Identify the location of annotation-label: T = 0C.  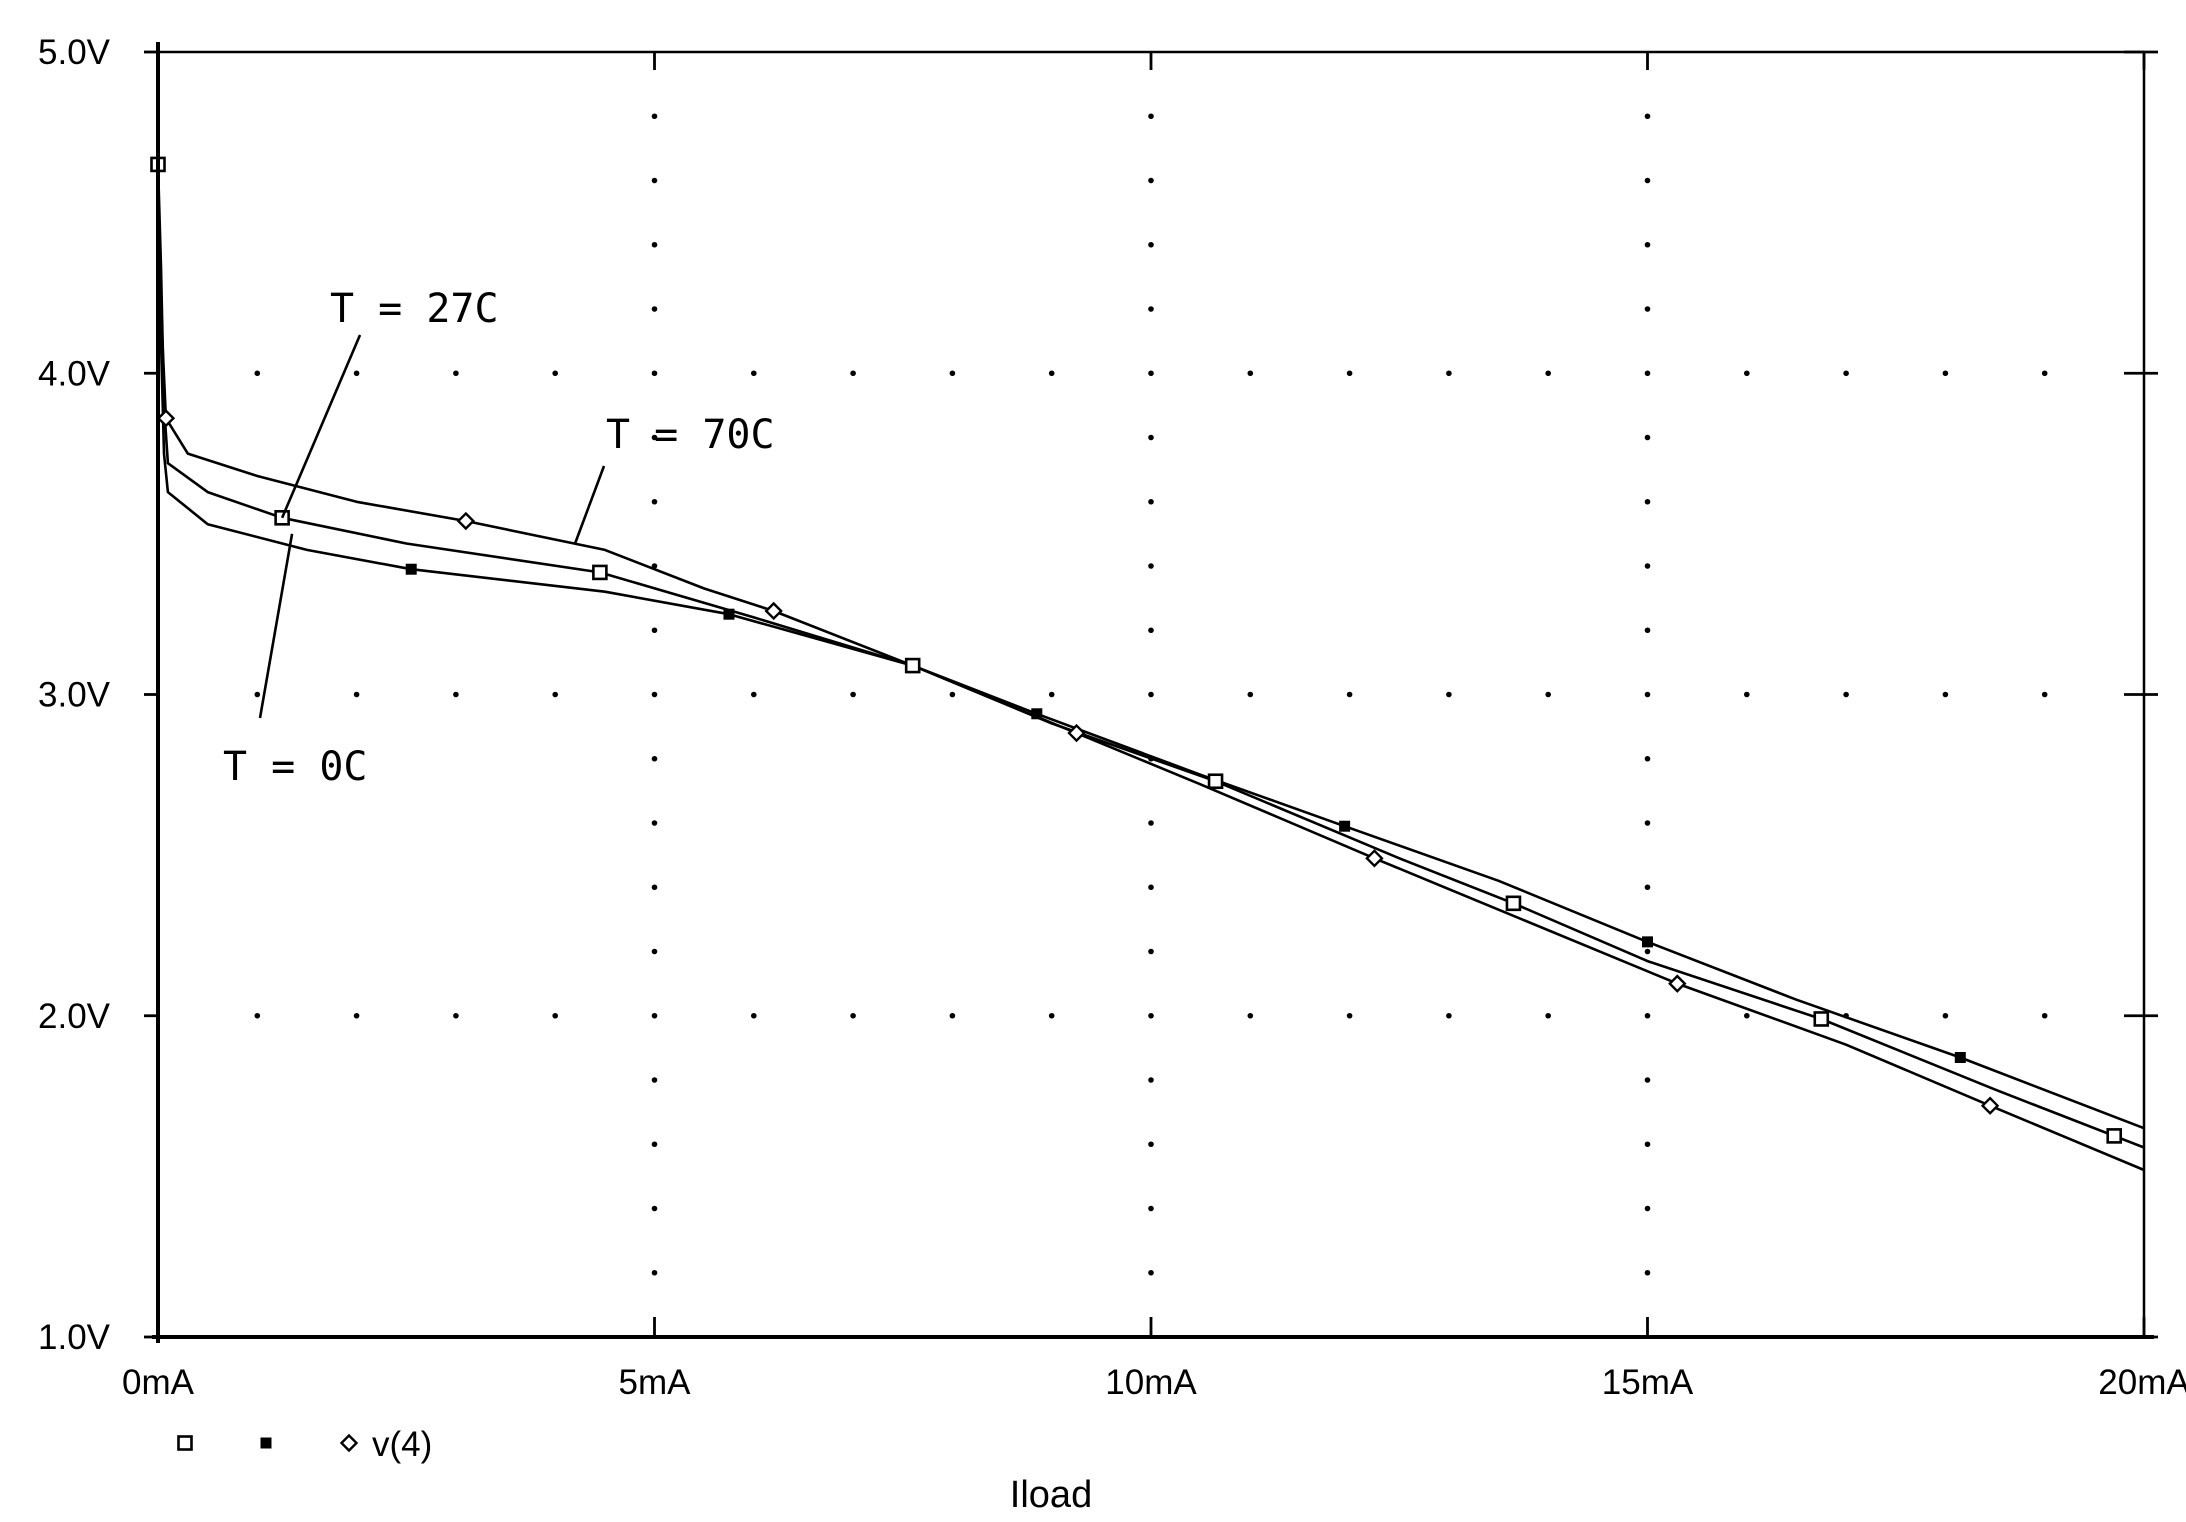
(295, 767).